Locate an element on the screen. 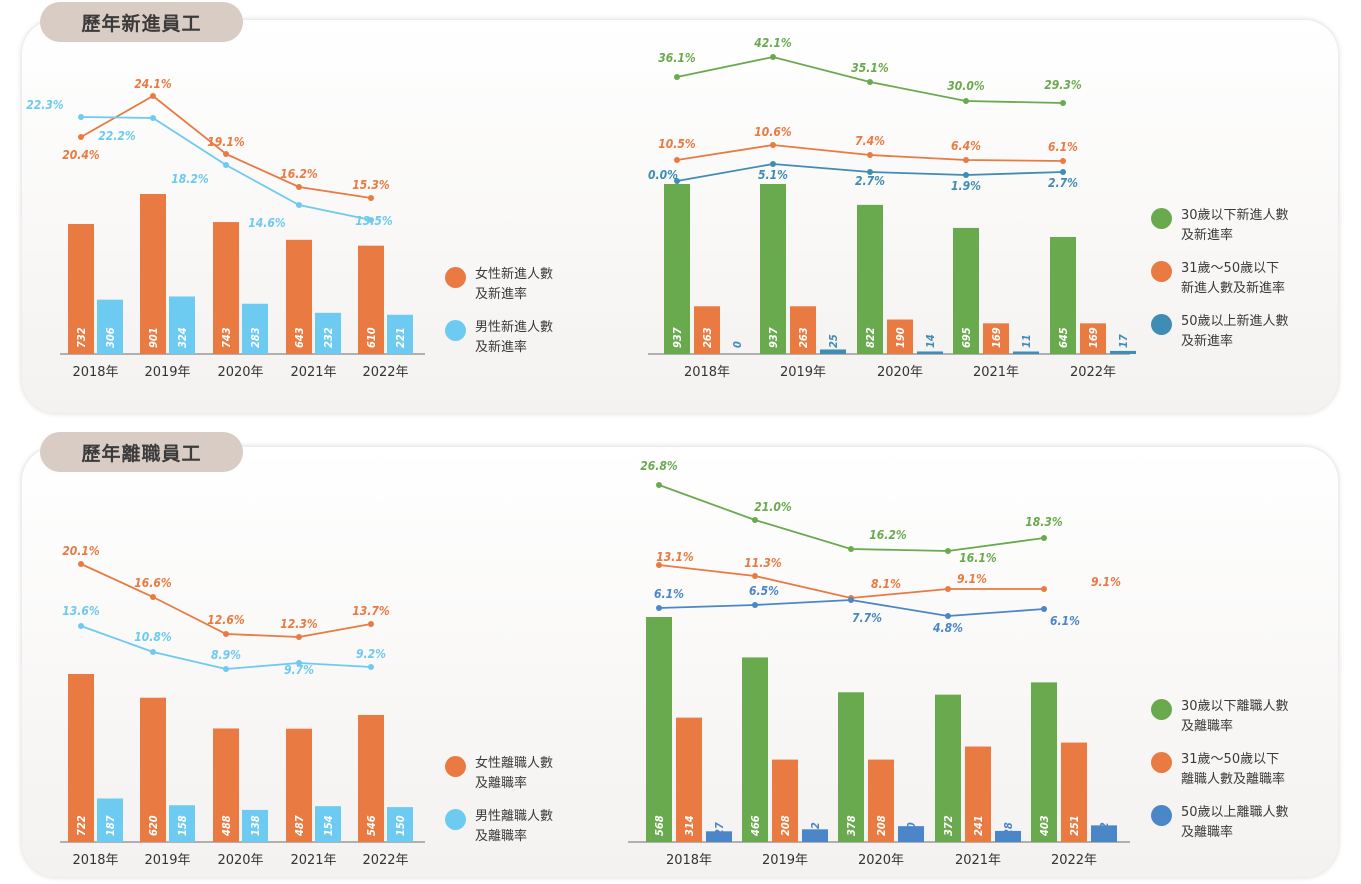 The width and height of the screenshot is (1361, 884). rate-label: 18.3% is located at coordinates (1044, 522).